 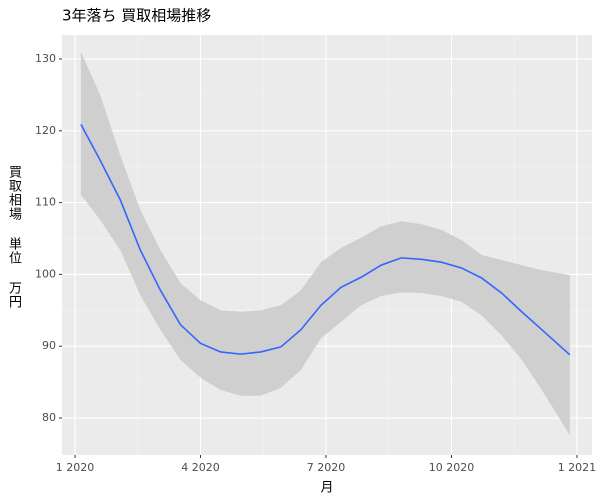 What do you see at coordinates (577, 467) in the screenshot?
I see `x-tick-label: 1 2021` at bounding box center [577, 467].